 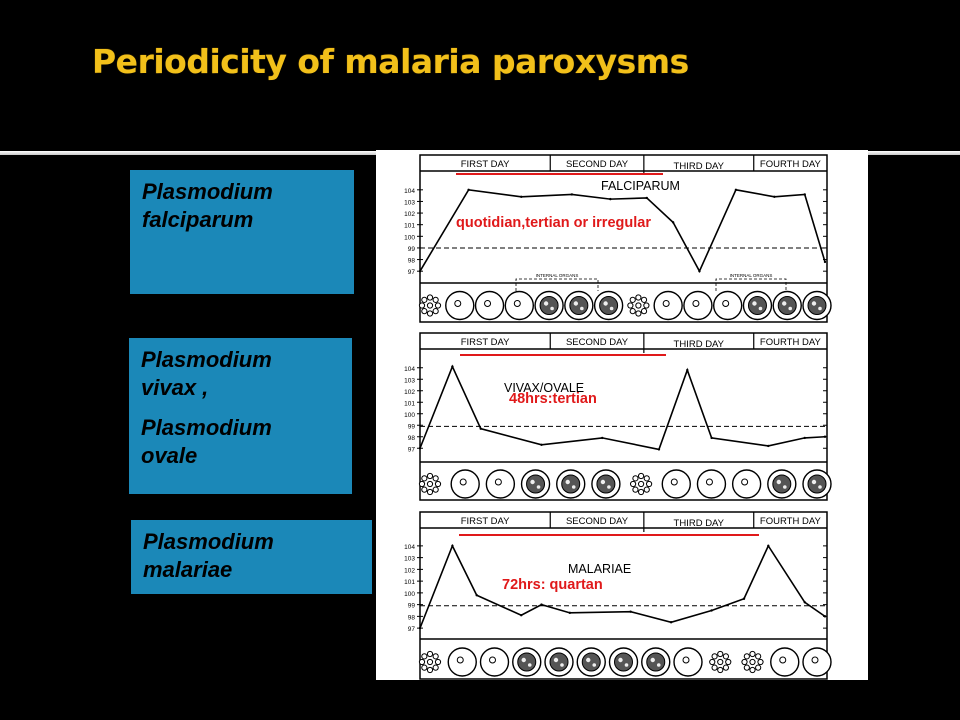 What do you see at coordinates (412, 606) in the screenshot?
I see `y-tick-label: 99` at bounding box center [412, 606].